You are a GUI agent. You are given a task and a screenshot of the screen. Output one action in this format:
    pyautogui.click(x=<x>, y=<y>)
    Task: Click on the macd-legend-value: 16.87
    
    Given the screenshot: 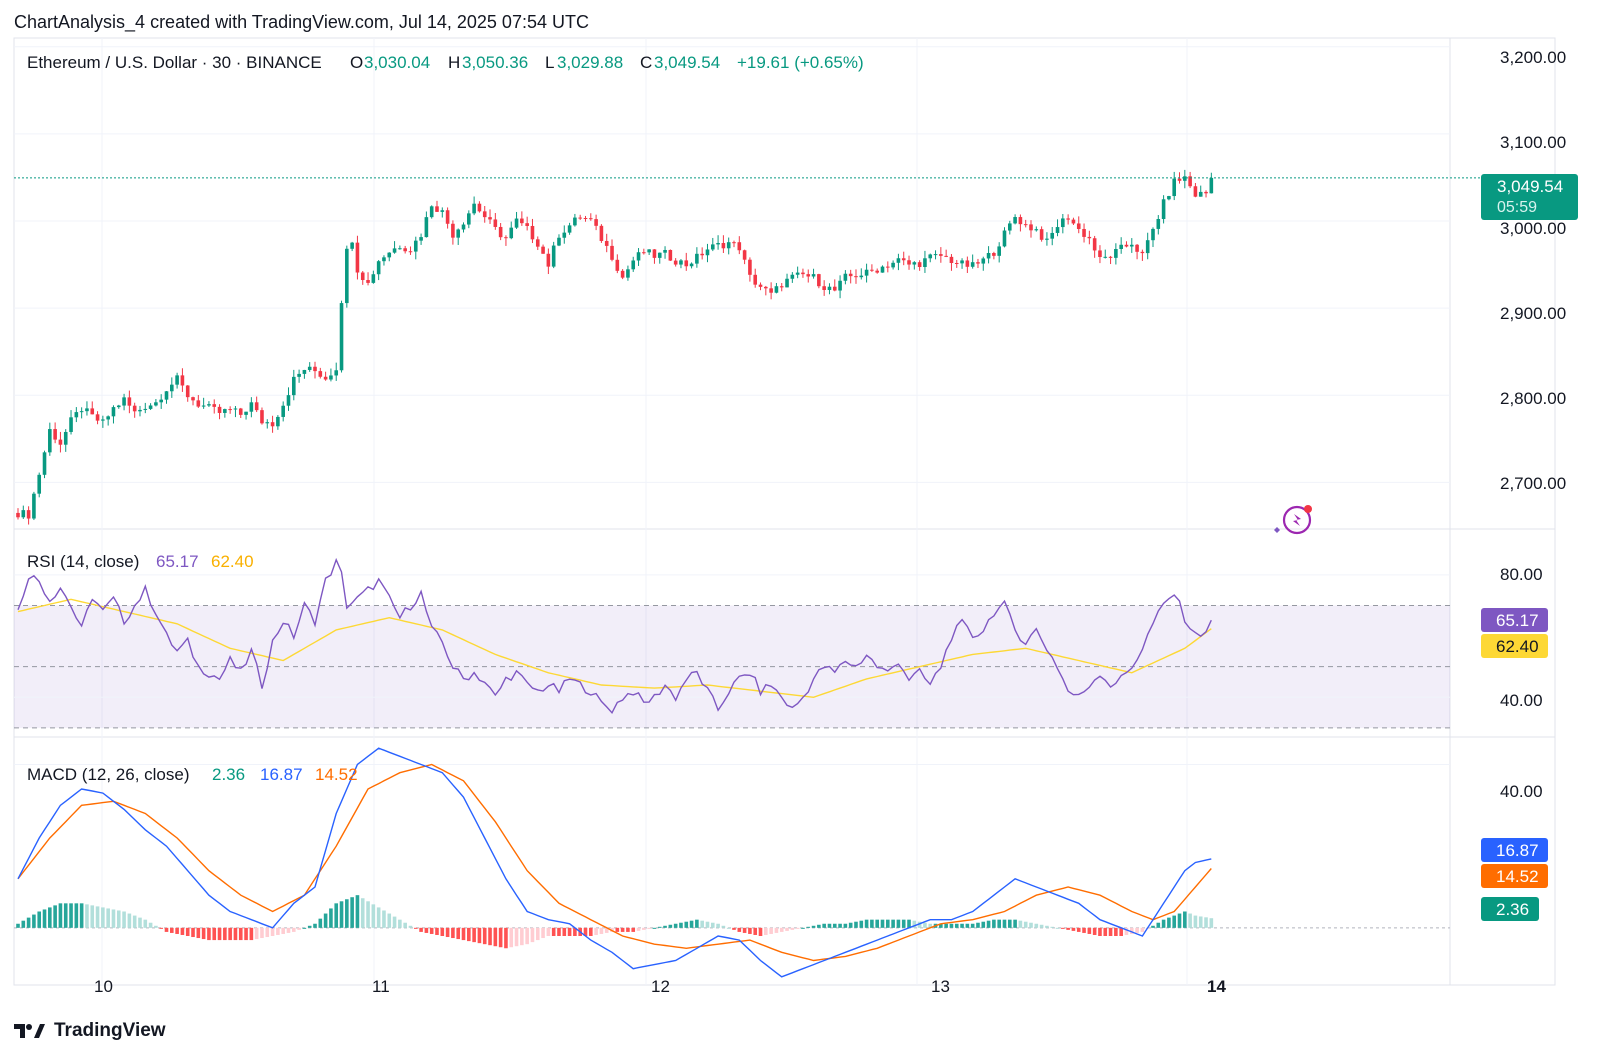 What is the action you would take?
    pyautogui.click(x=281, y=774)
    